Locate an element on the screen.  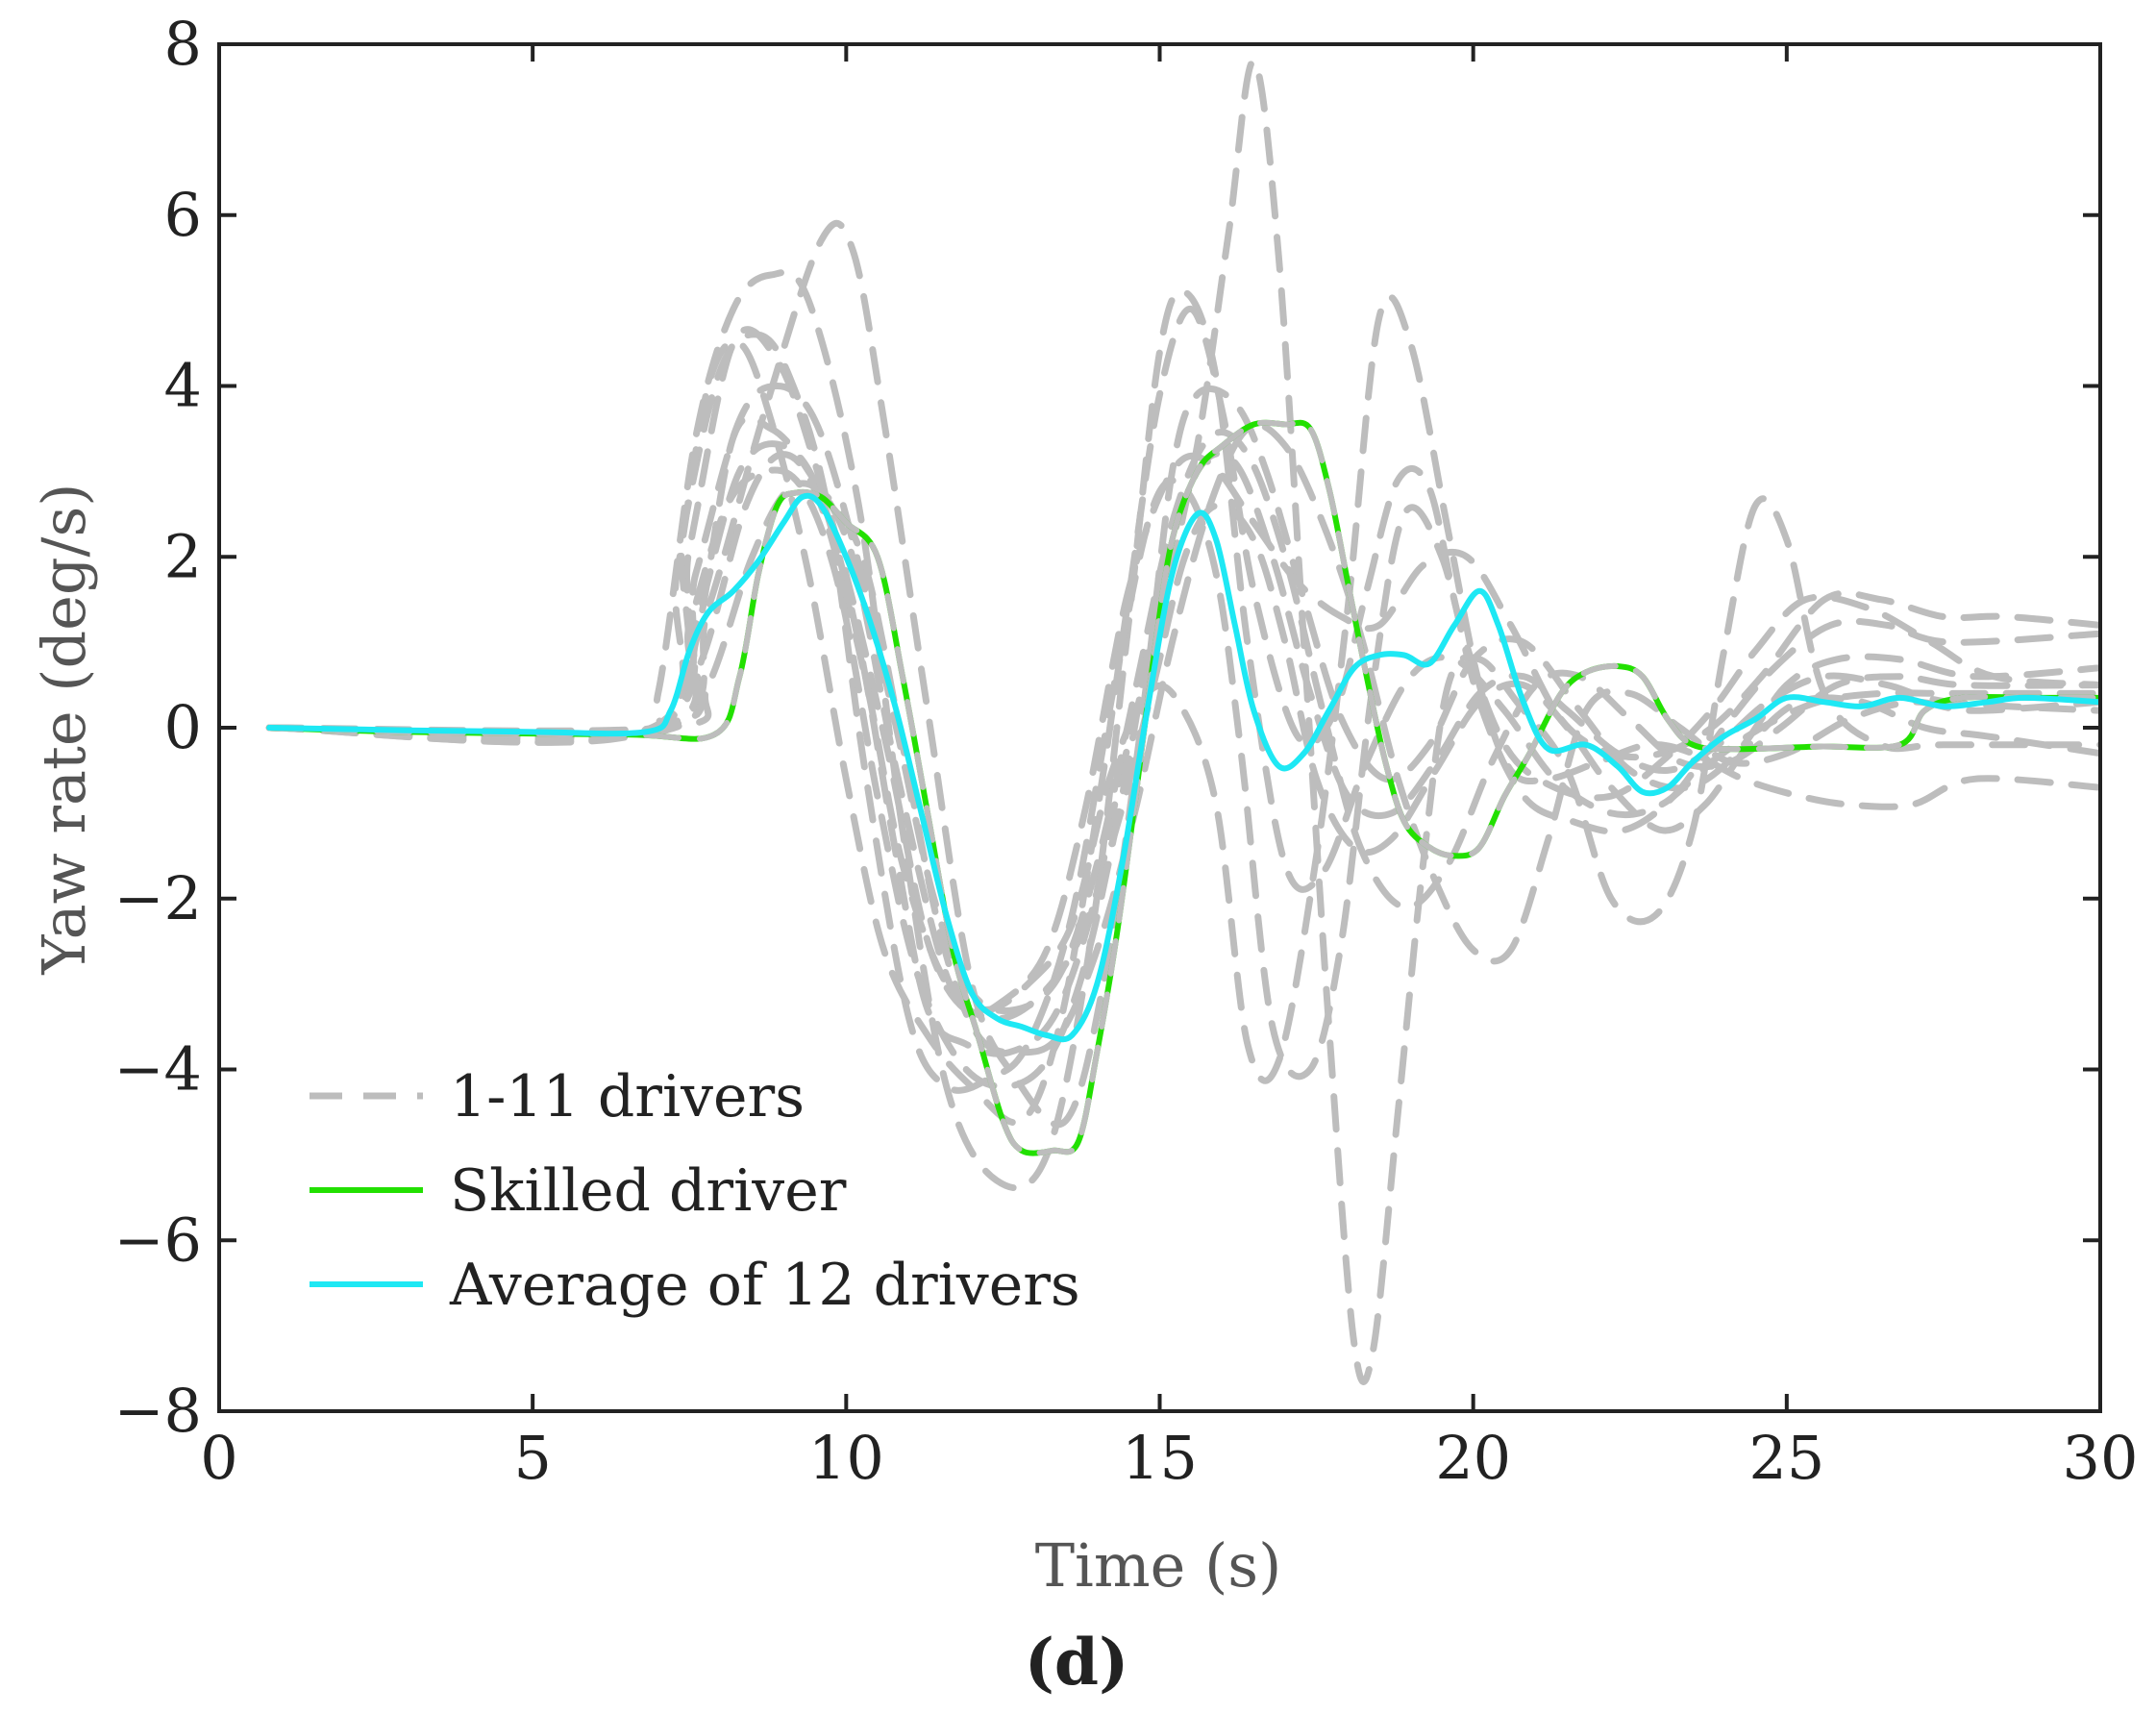
y-tick-label: 0 is located at coordinates (183, 727).